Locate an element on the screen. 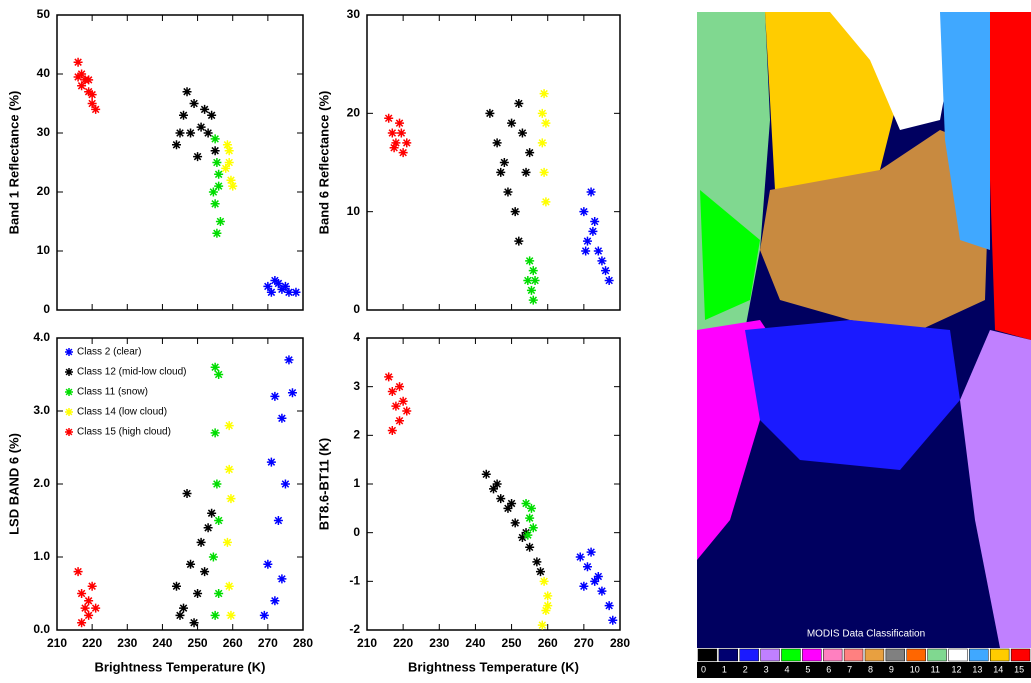 Image resolution: width=1031 pixels, height=683 pixels. y-axis-label: BT8.6-BT11 (K) is located at coordinates (323, 484).